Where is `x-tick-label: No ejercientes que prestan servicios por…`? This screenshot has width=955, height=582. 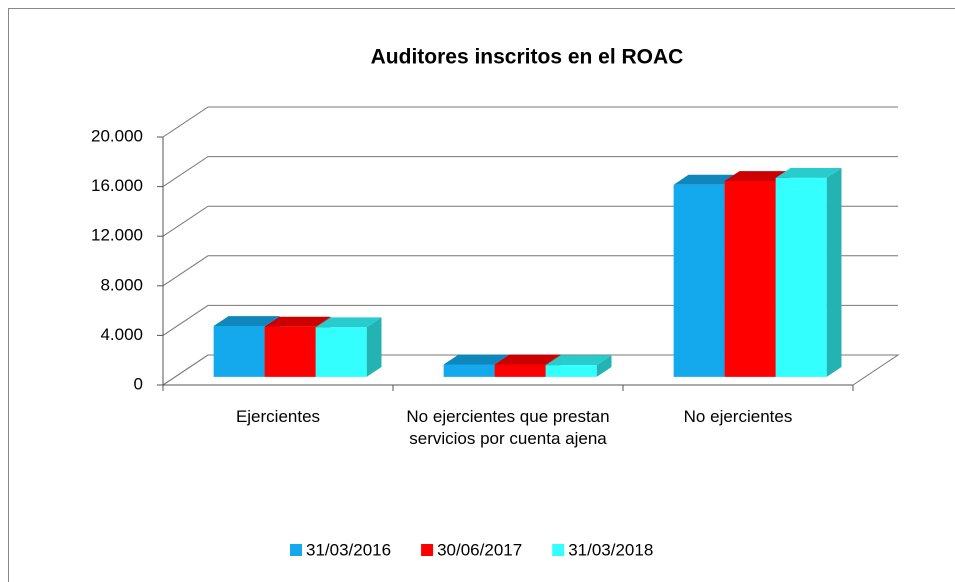 x-tick-label: No ejercientes que prestan servicios por… is located at coordinates (508, 427).